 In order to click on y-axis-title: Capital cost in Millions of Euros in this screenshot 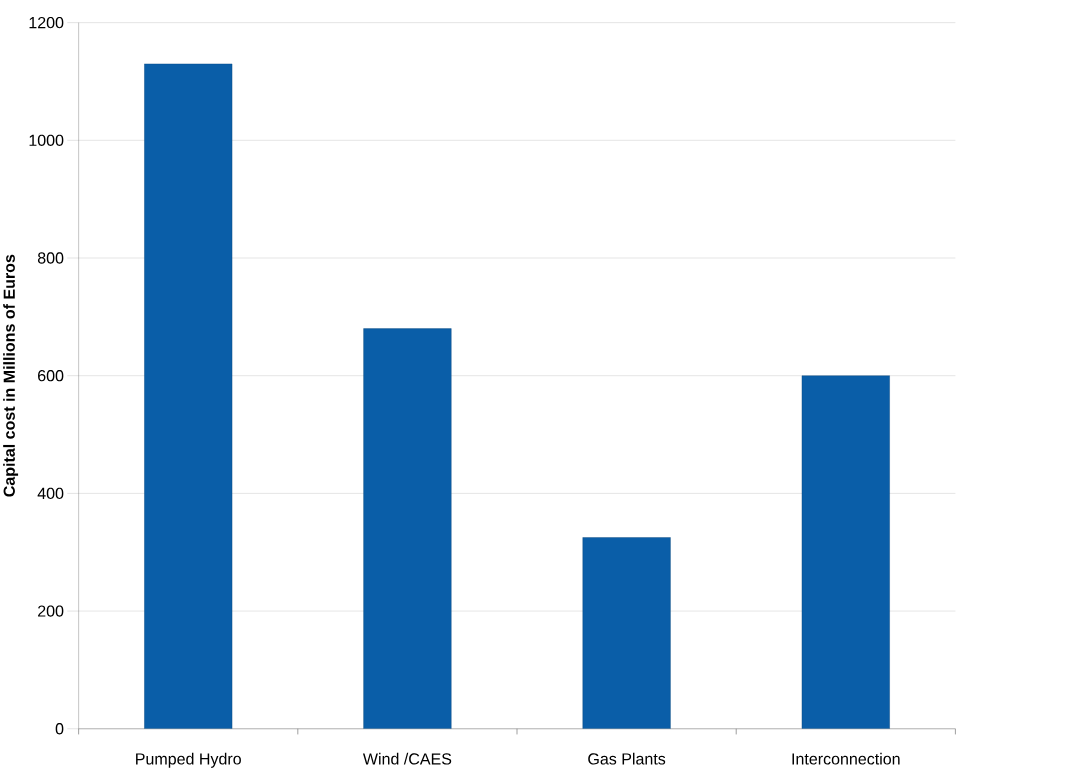, I will do `click(11, 375)`.